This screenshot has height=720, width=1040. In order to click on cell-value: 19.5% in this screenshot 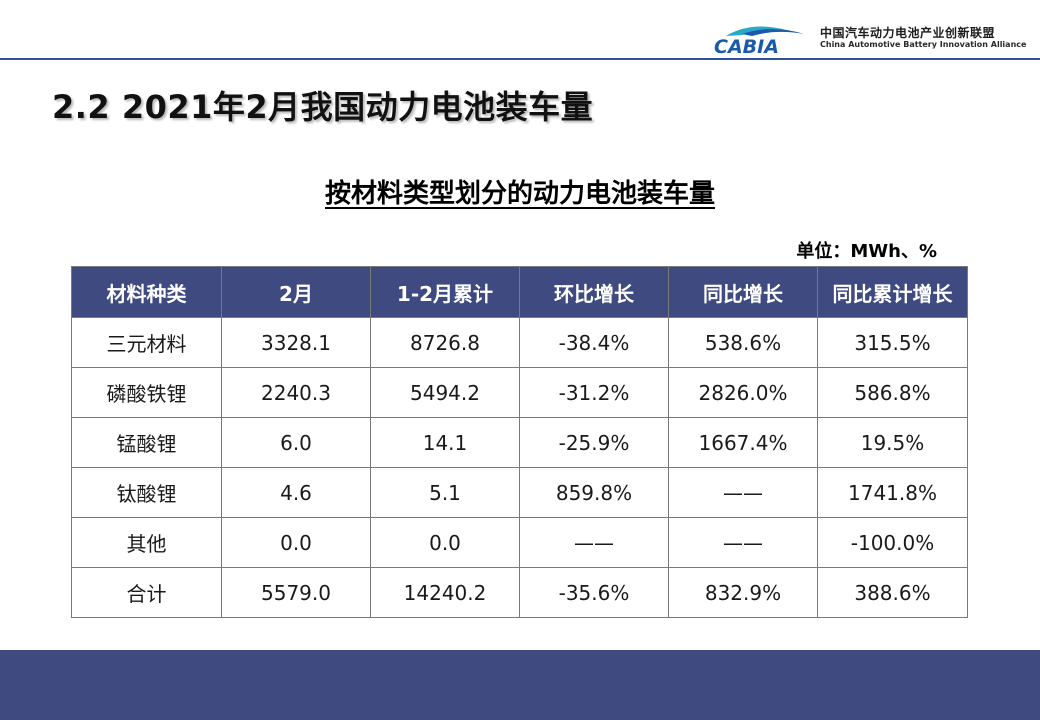, I will do `click(892, 442)`.